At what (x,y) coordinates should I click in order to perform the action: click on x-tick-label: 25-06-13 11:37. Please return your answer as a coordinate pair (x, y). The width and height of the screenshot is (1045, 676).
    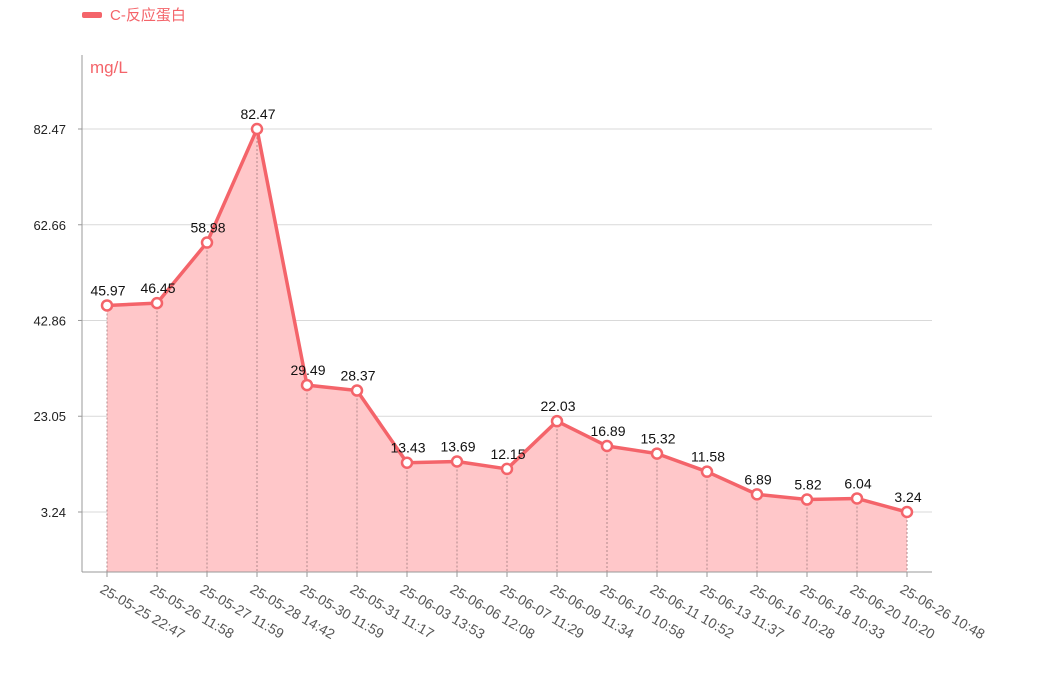
    Looking at the image, I should click on (743, 611).